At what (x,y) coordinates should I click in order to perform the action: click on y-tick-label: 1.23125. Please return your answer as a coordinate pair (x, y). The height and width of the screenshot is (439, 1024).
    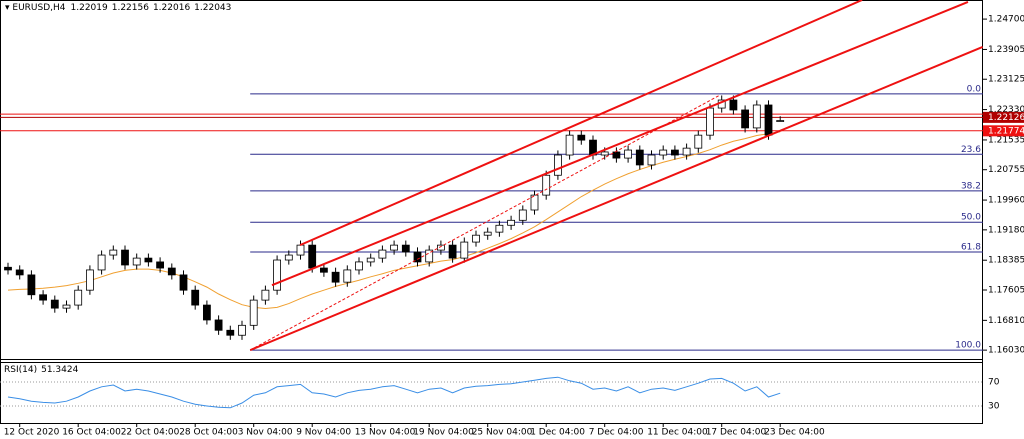
    Looking at the image, I should click on (1006, 80).